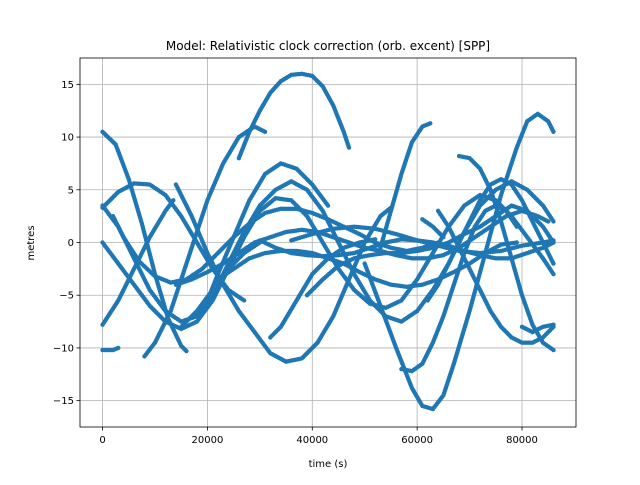 Image resolution: width=640 pixels, height=485 pixels. What do you see at coordinates (67, 138) in the screenshot?
I see `y-tick-label: 10` at bounding box center [67, 138].